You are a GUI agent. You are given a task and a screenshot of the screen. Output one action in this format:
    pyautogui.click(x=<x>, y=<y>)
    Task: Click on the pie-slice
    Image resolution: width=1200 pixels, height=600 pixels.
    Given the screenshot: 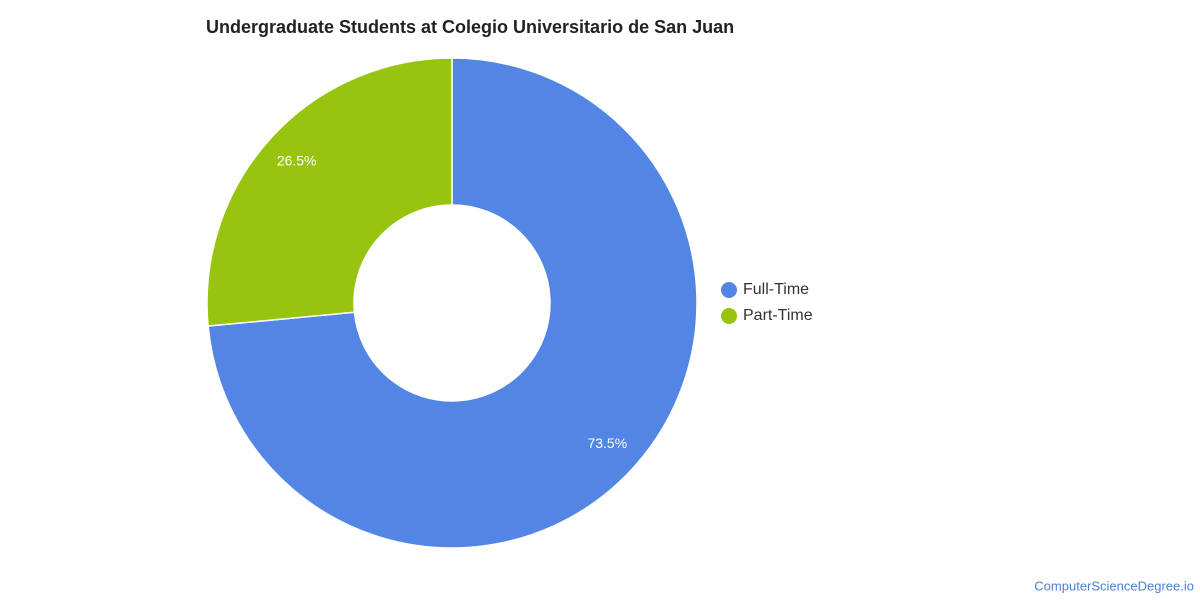 What is the action you would take?
    pyautogui.click(x=329, y=192)
    